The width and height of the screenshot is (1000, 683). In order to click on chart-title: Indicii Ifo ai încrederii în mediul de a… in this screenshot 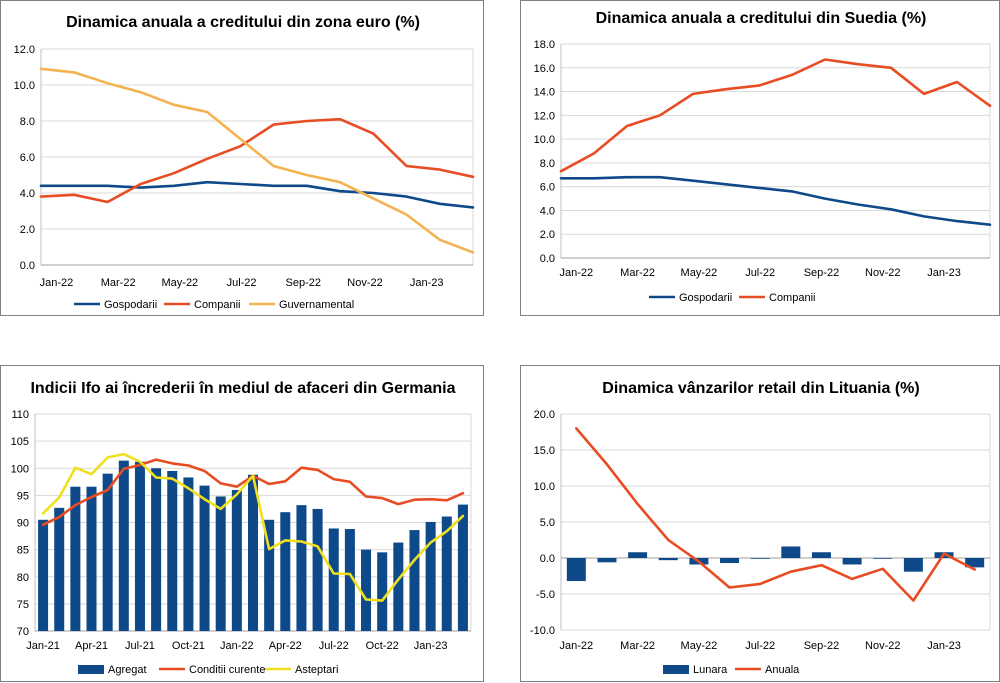, I will do `click(242, 388)`.